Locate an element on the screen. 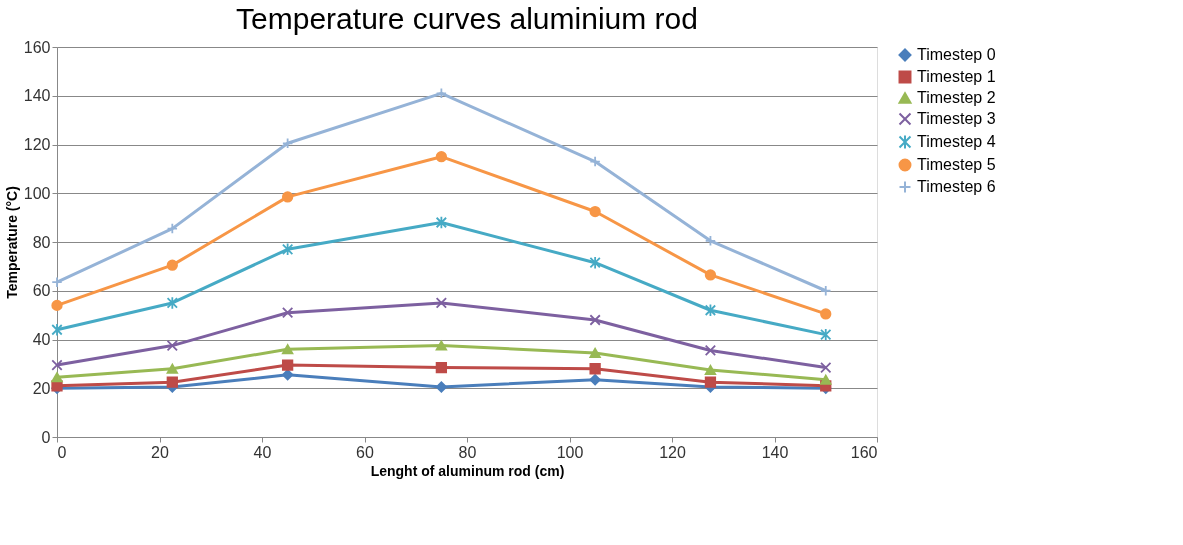  x-tick-label: 0 is located at coordinates (62, 452).